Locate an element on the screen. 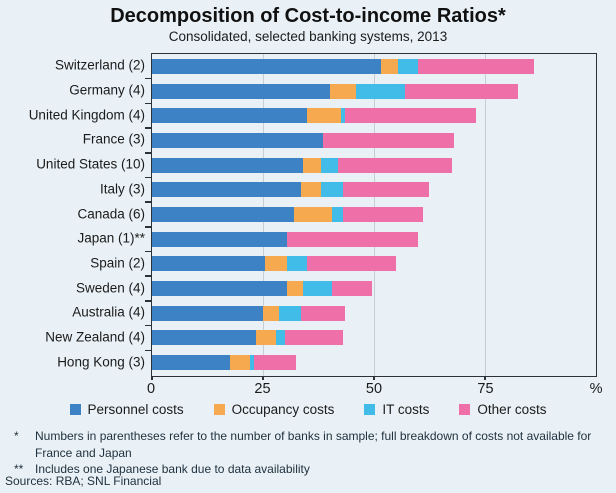 The width and height of the screenshot is (616, 493). category-label: New Zealand (4) is located at coordinates (95, 337).